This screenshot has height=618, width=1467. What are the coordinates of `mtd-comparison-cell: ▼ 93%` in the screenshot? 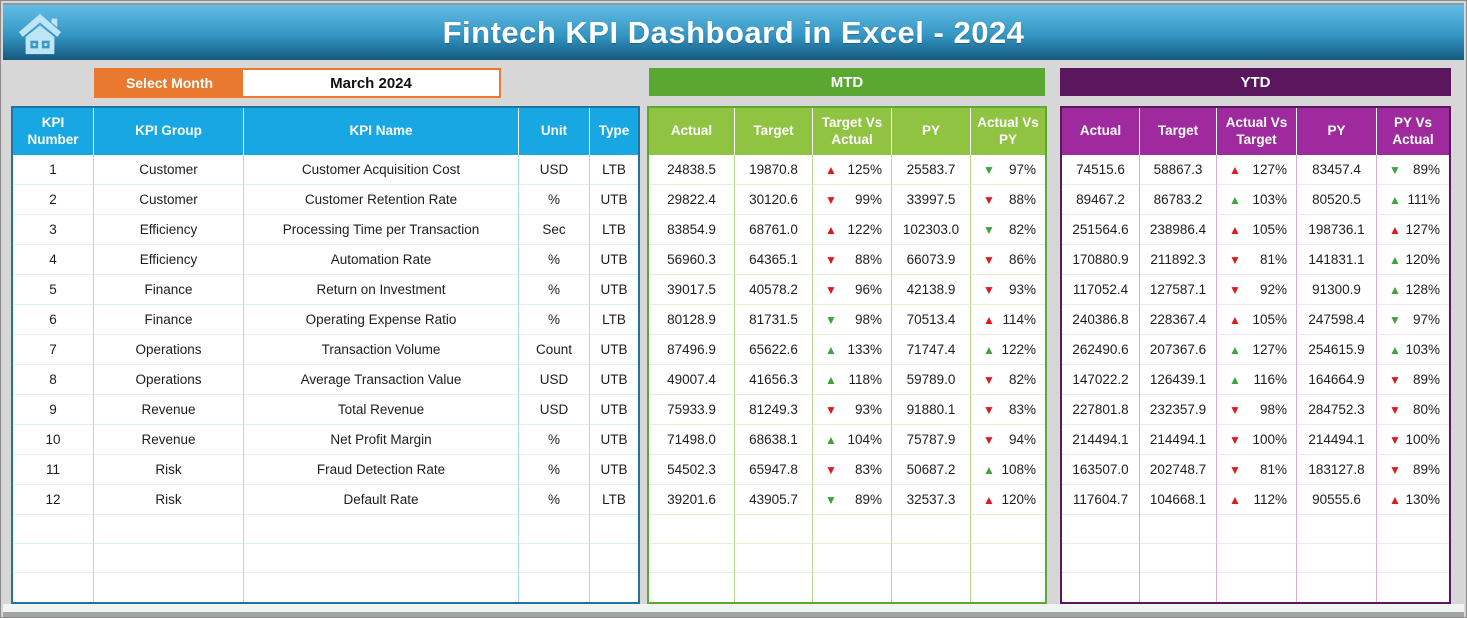 It's located at (852, 410).